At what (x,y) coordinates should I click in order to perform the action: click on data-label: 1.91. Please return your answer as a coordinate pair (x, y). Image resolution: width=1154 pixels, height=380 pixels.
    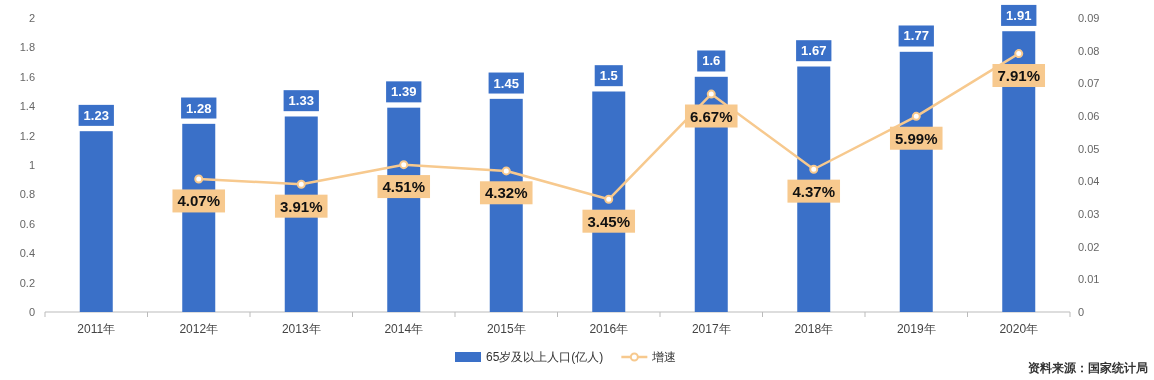
    Looking at the image, I should click on (1019, 15).